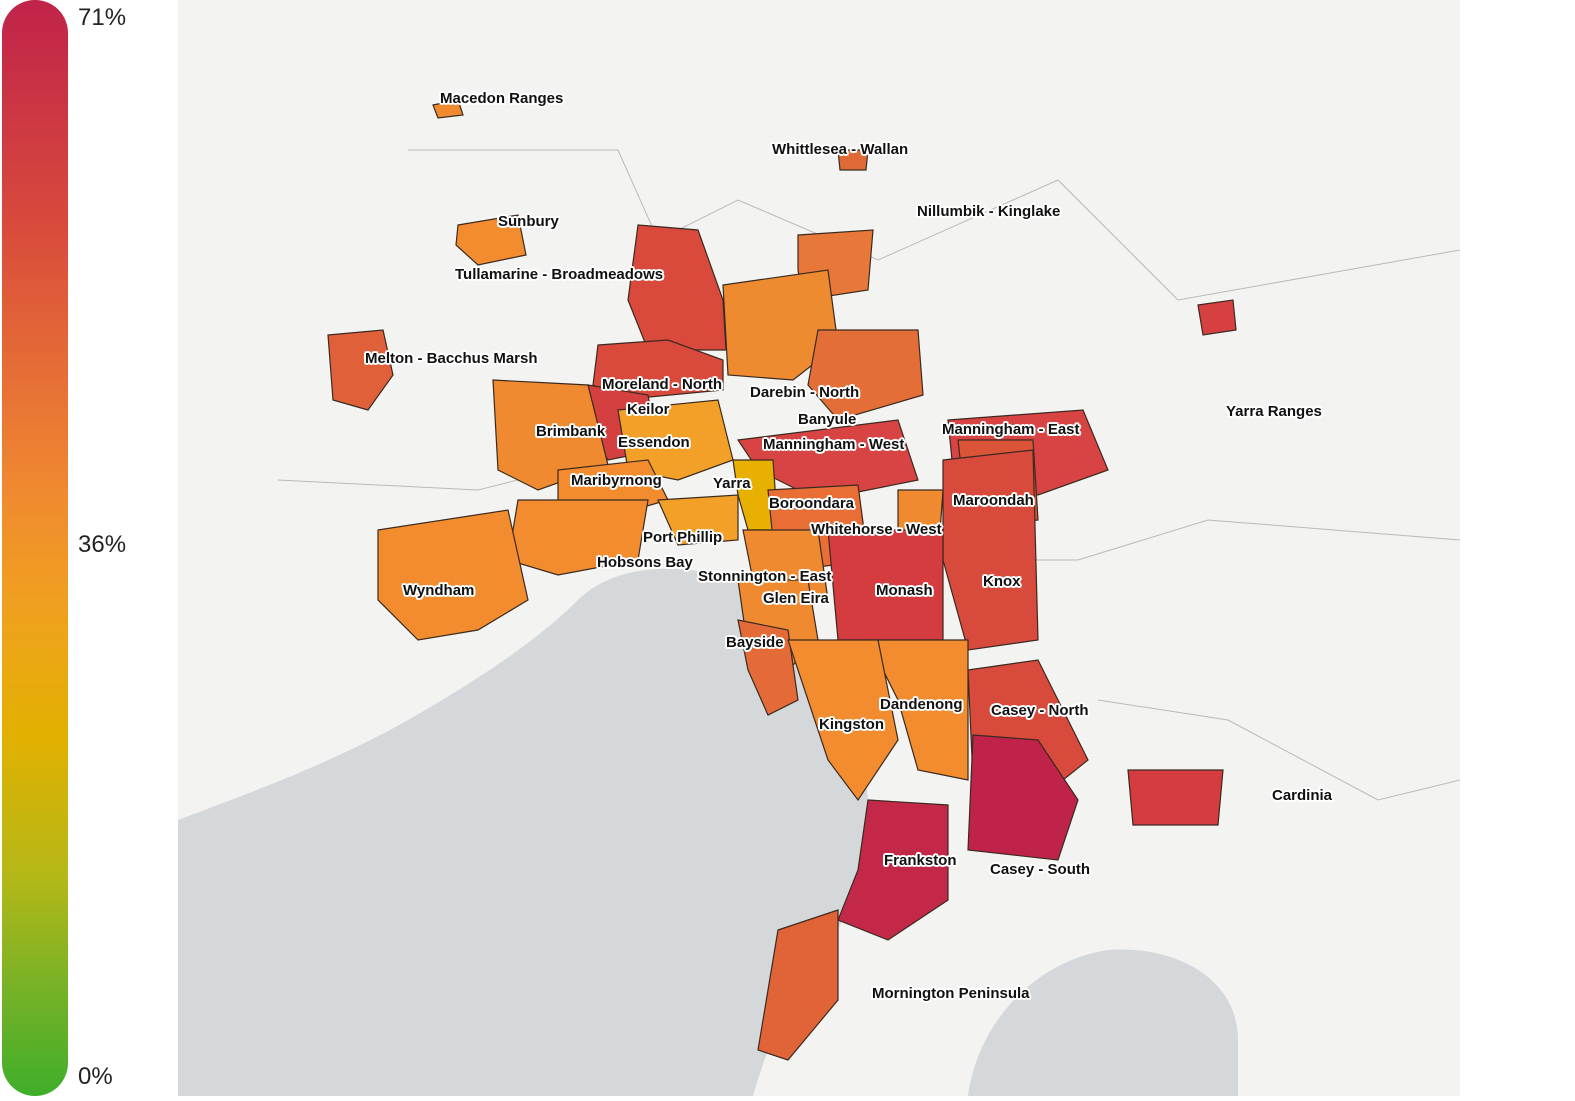  I want to click on region-label: Mornington Peninsula, so click(951, 993).